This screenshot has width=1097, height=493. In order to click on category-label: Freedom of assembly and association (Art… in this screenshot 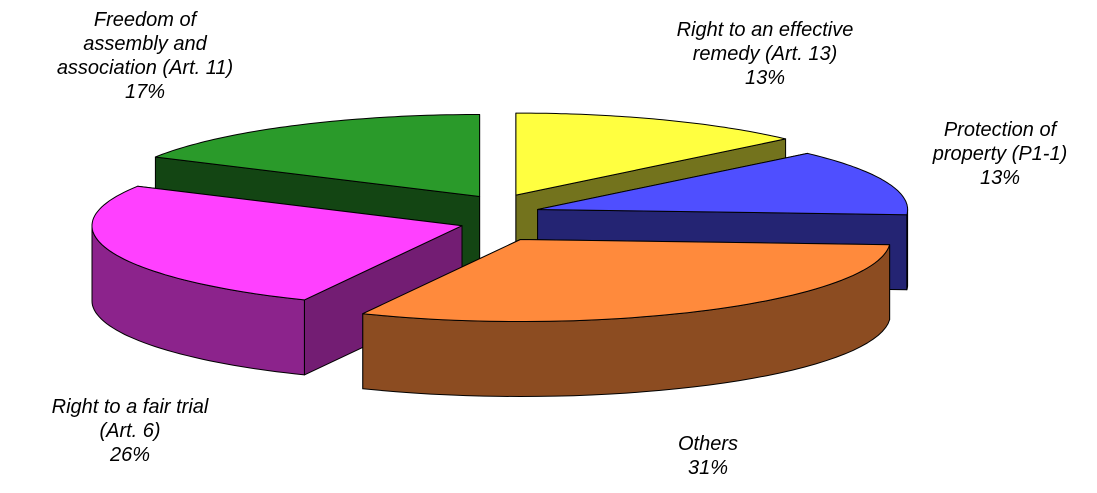, I will do `click(145, 44)`.